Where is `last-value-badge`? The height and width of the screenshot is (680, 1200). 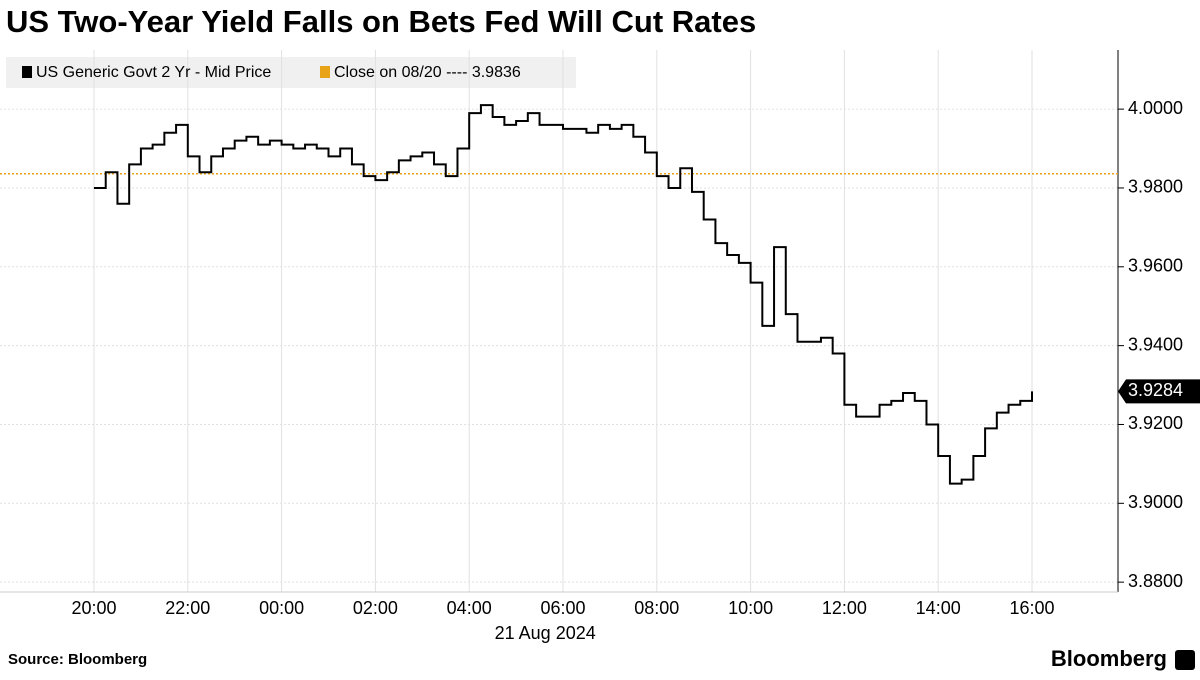
last-value-badge is located at coordinates (1159, 391).